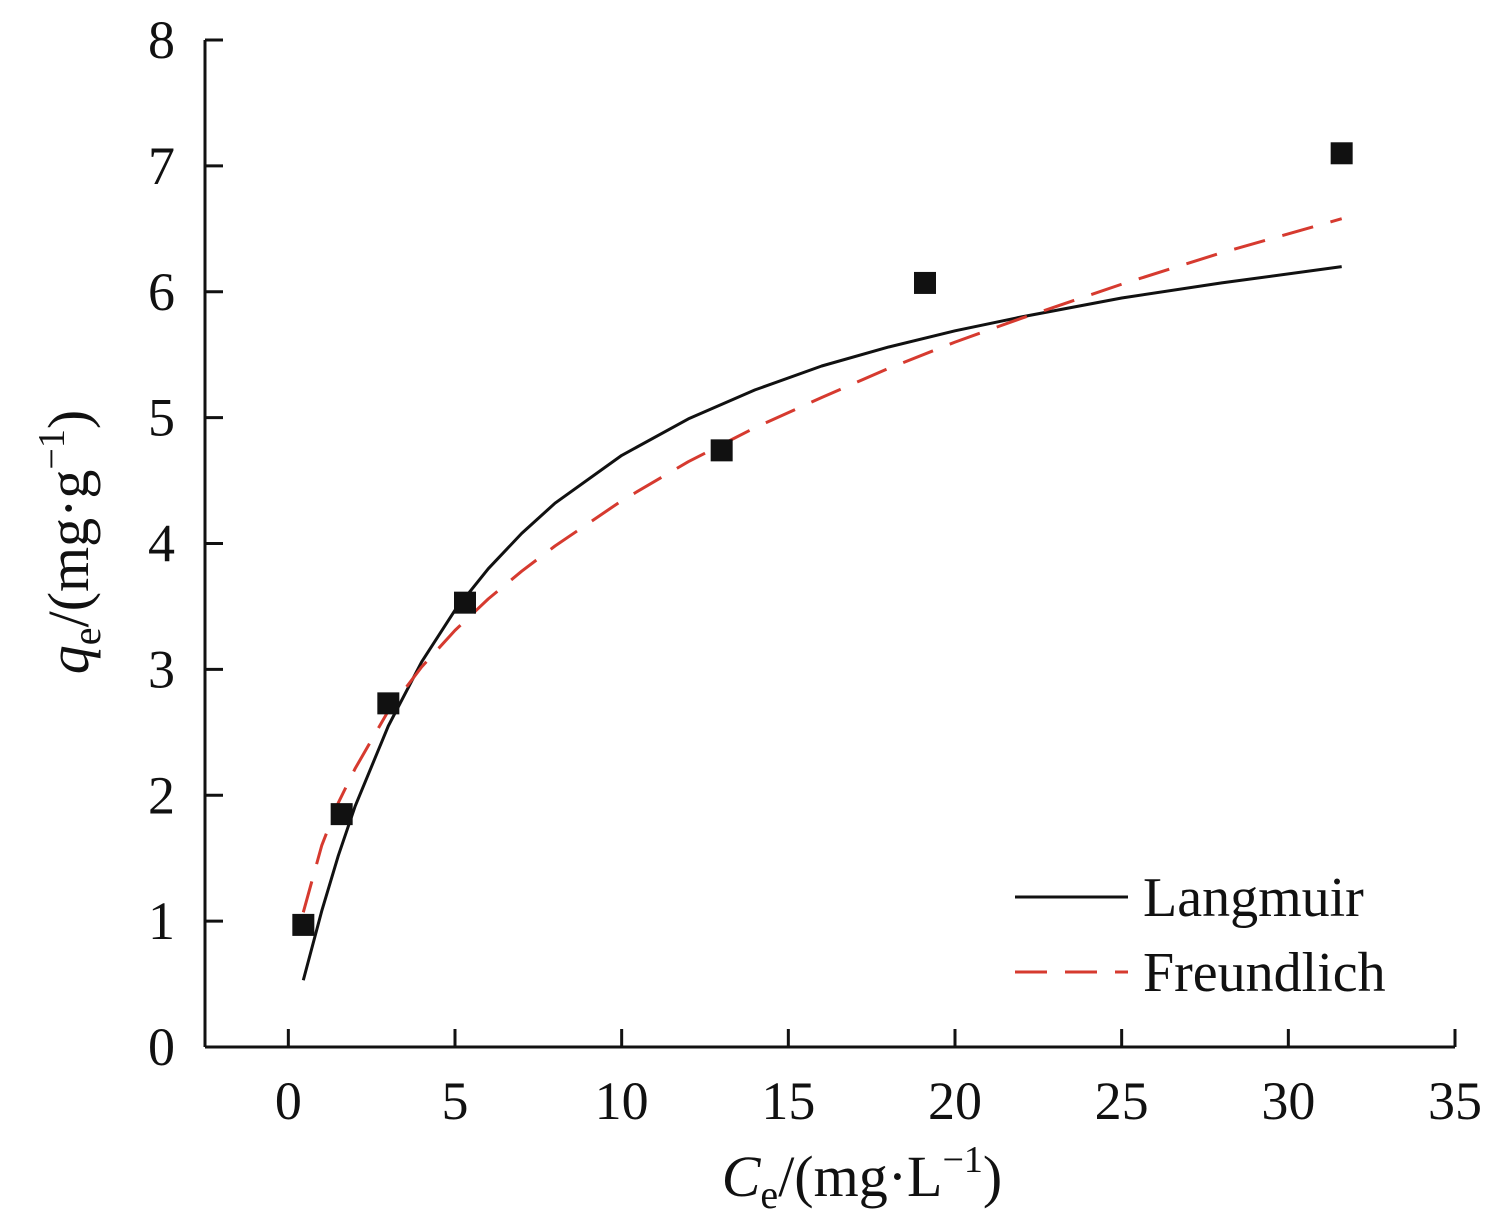  I want to click on y-tick-label: 6, so click(161, 292).